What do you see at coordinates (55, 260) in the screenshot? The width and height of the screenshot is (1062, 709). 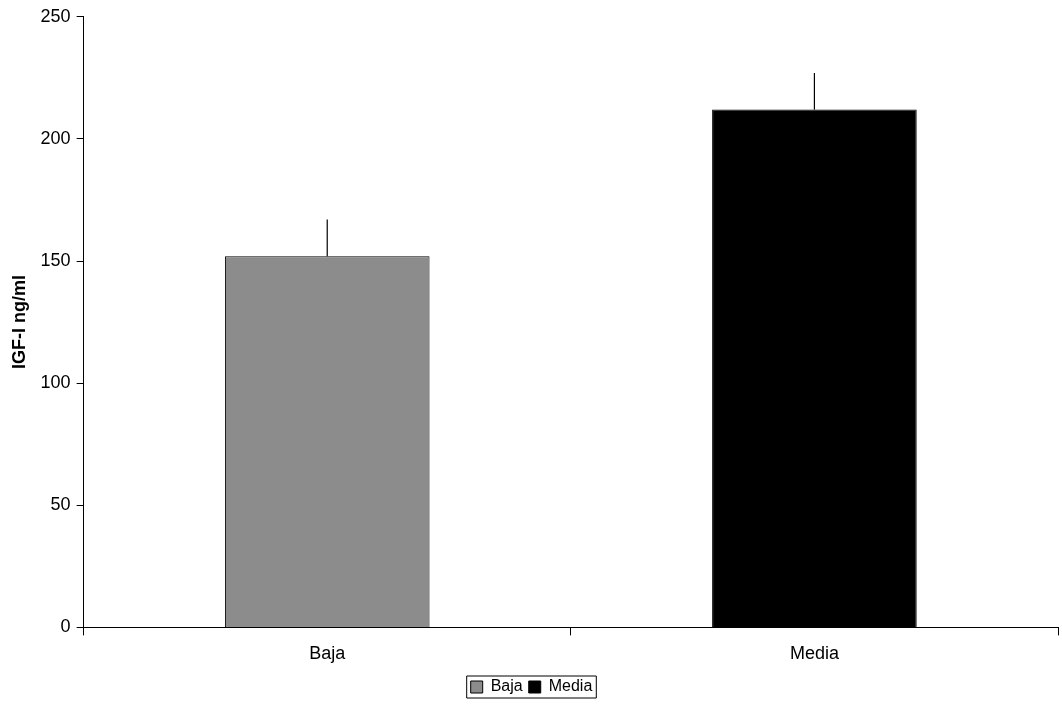 I see `y-tick-label: 150` at bounding box center [55, 260].